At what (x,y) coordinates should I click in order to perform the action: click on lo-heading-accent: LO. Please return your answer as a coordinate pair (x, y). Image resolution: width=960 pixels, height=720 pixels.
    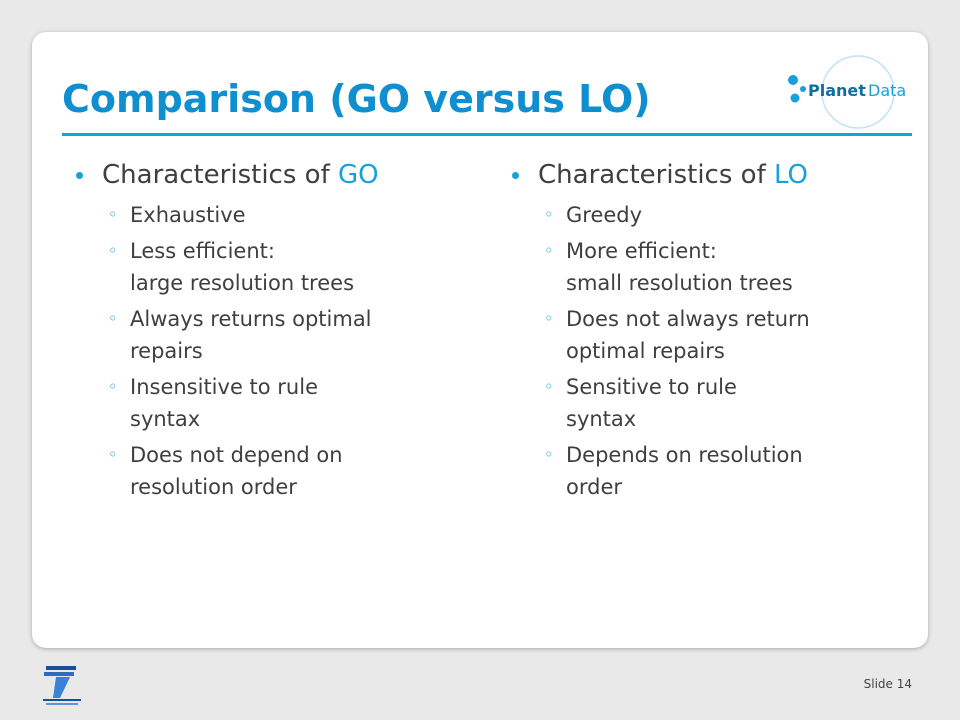
    Looking at the image, I should click on (791, 175).